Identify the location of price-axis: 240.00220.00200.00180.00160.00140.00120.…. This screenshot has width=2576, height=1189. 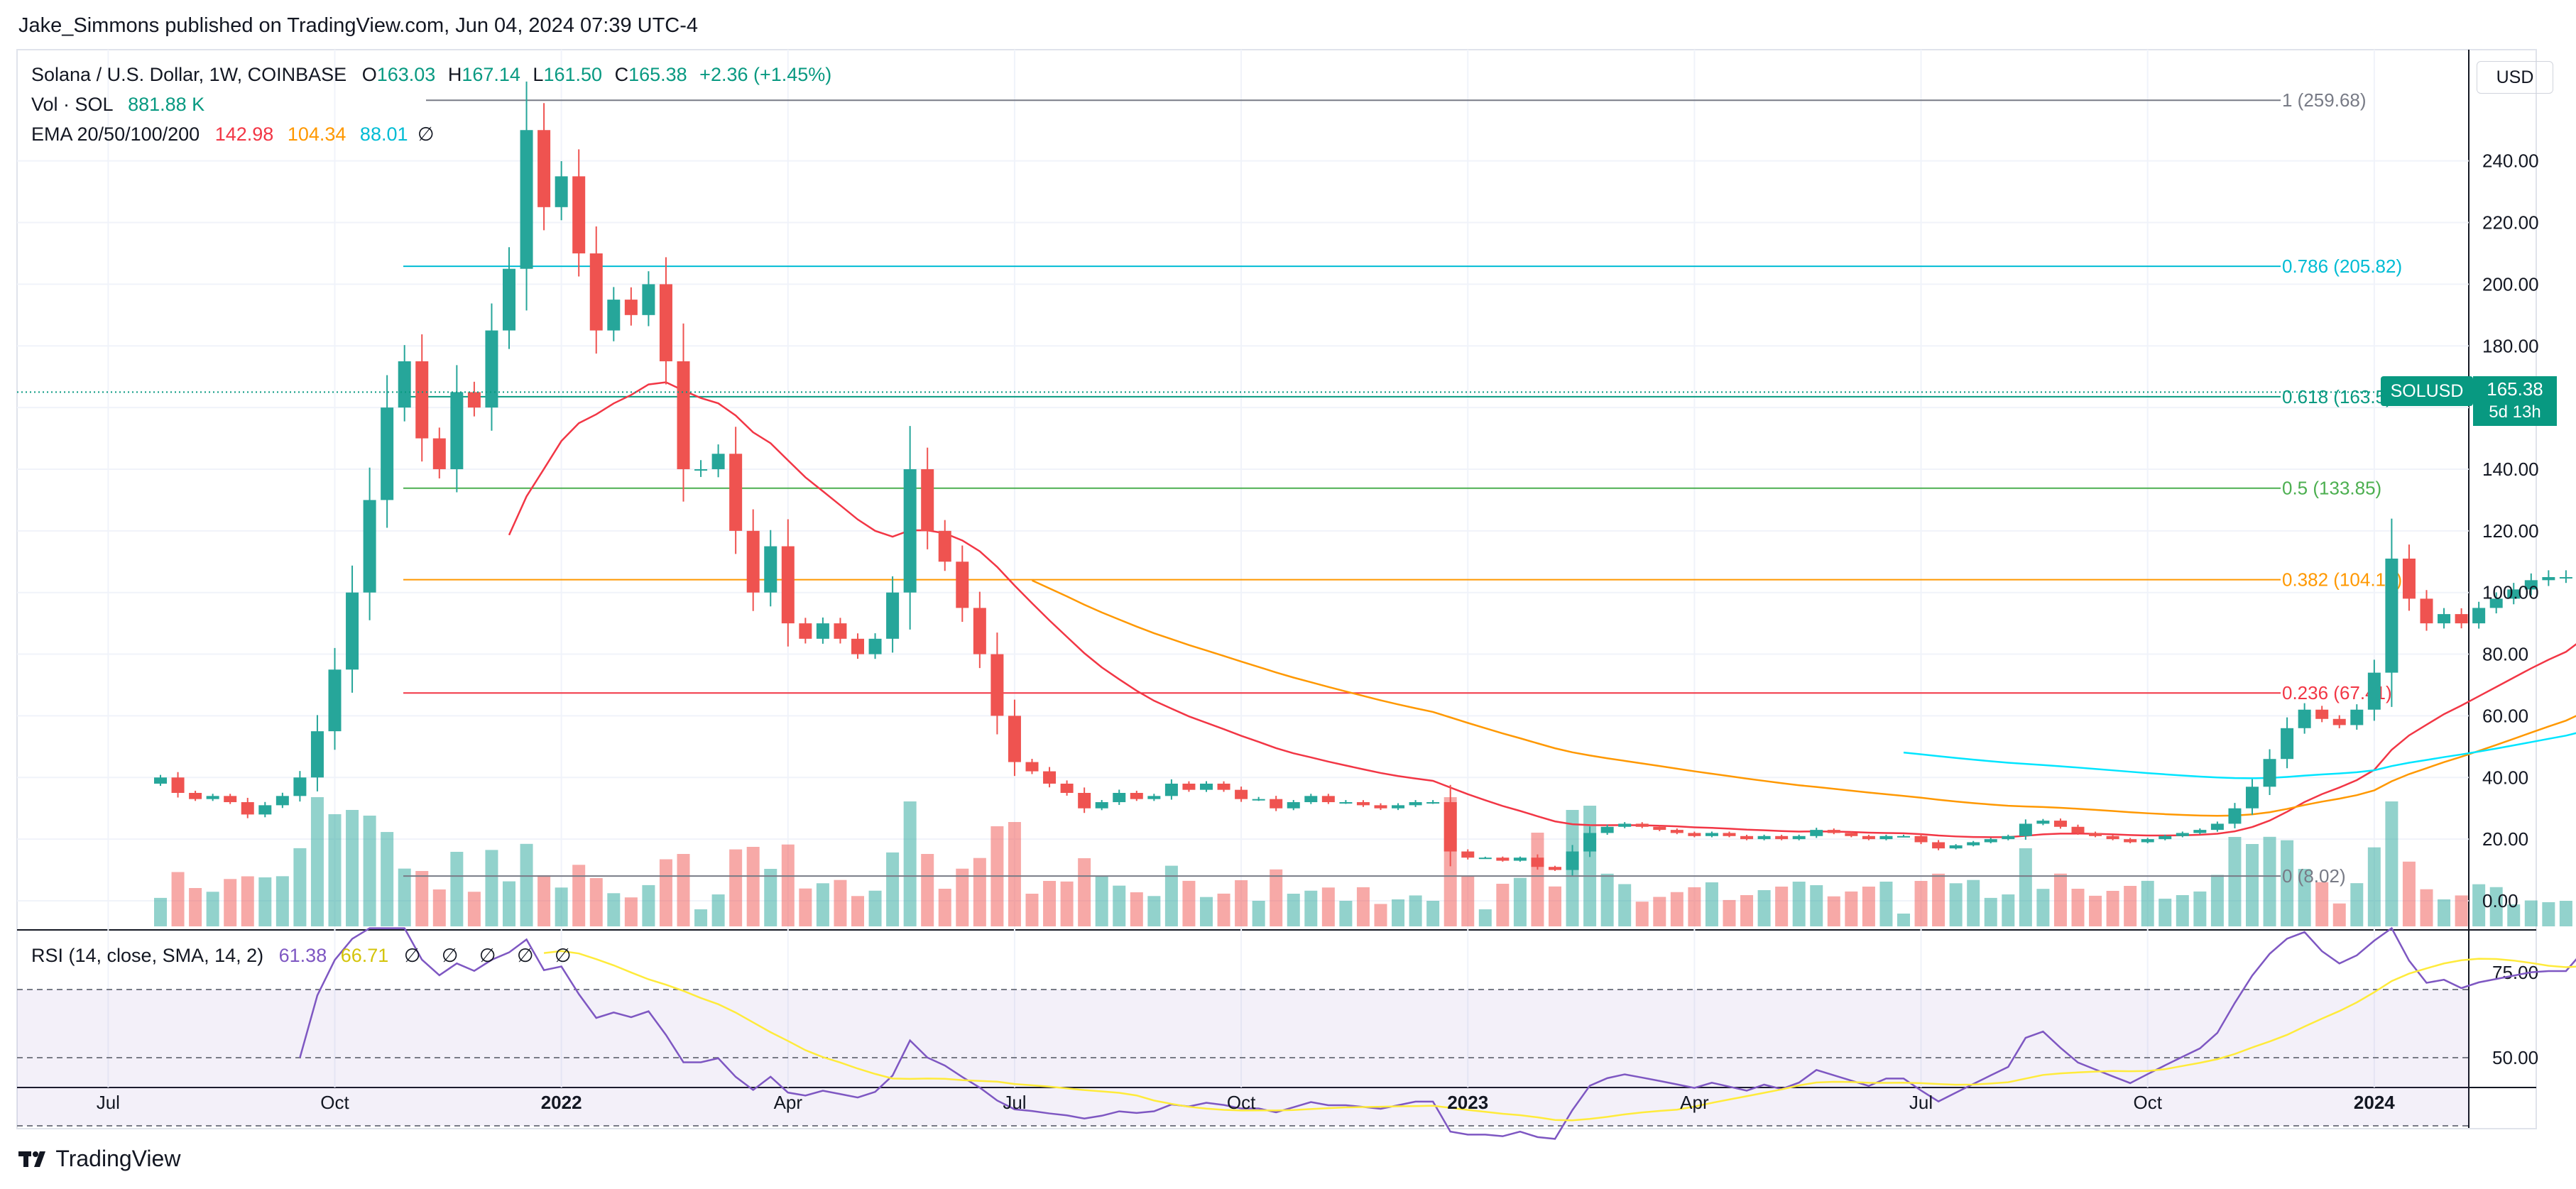
(2510, 531).